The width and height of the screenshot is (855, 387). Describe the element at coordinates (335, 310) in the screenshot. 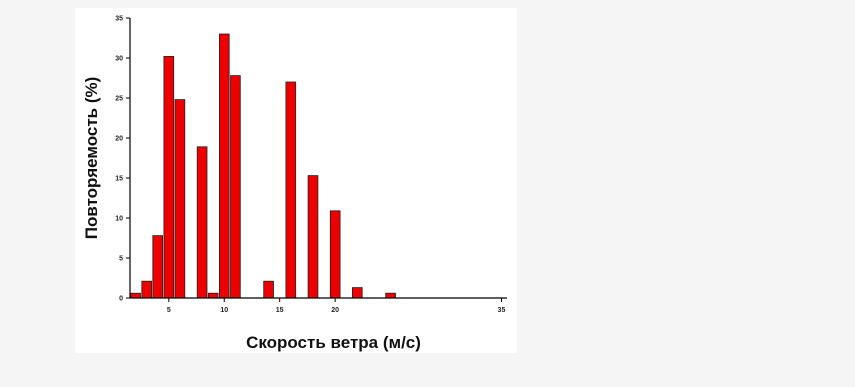

I see `x-tick-label: 20` at that location.